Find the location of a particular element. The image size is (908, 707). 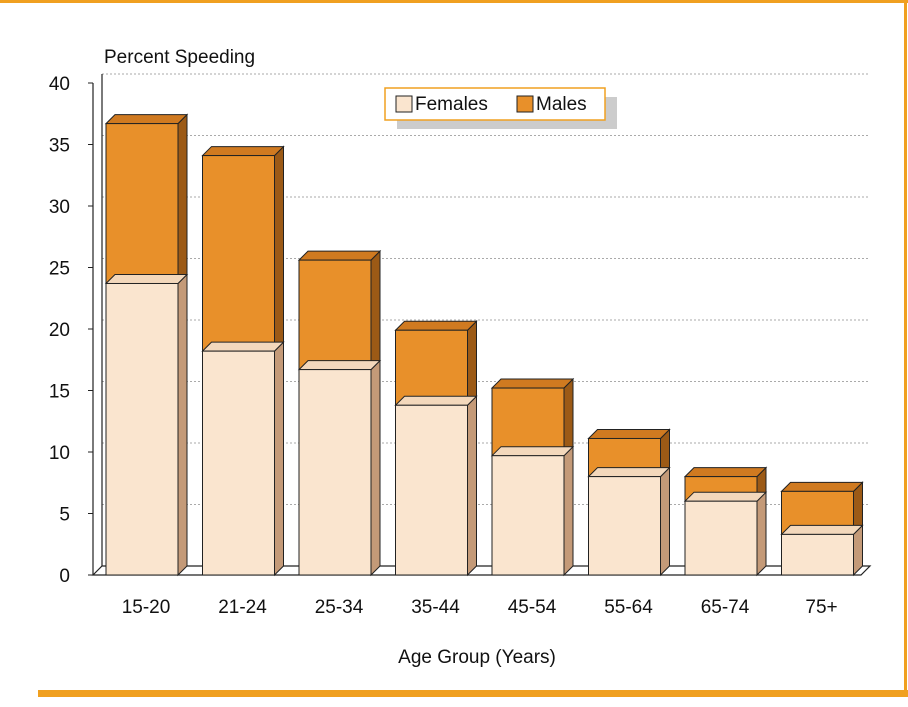

bar-females-15-20-top is located at coordinates (146, 278).